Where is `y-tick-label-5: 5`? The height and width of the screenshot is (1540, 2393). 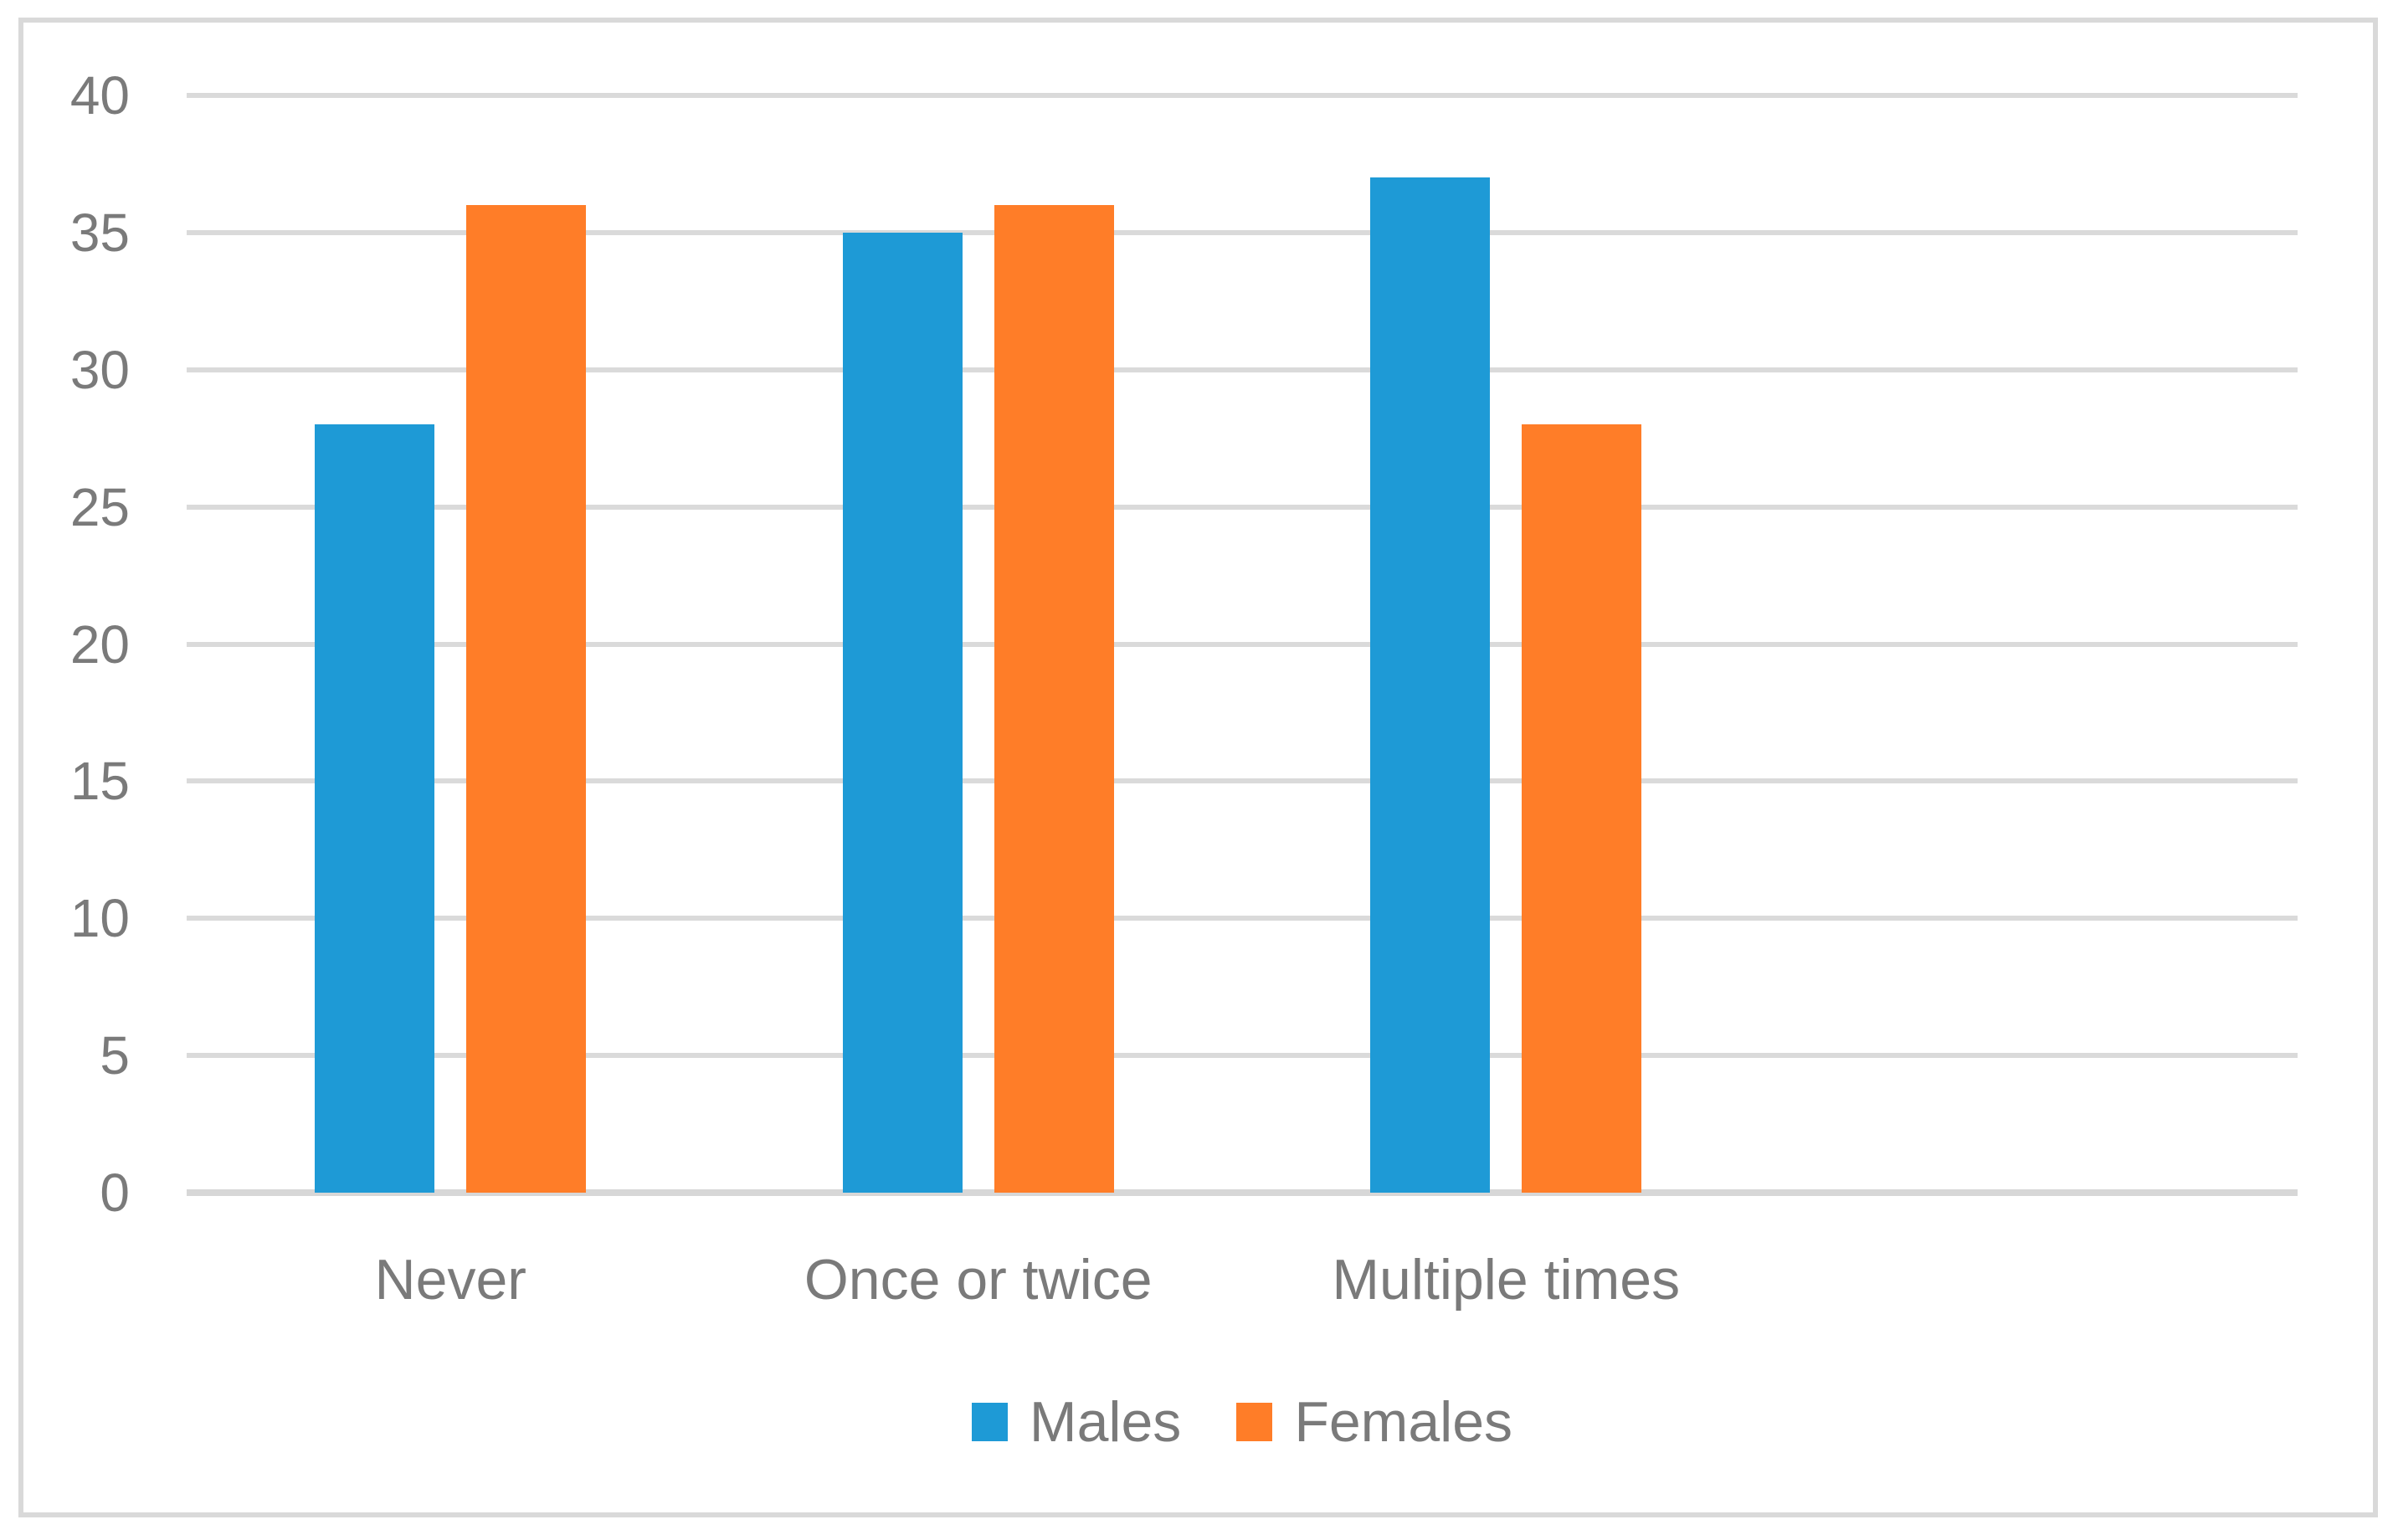 y-tick-label-5: 5 is located at coordinates (115, 1056).